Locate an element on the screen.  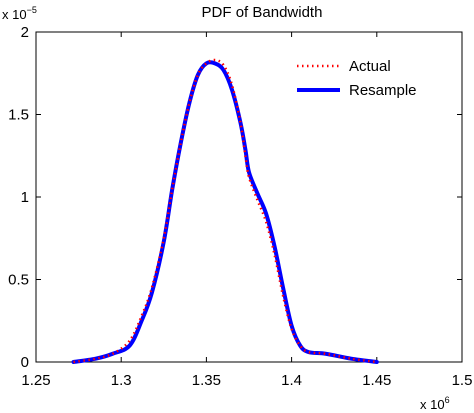
x-tick-label: 1.25 is located at coordinates (35, 380).